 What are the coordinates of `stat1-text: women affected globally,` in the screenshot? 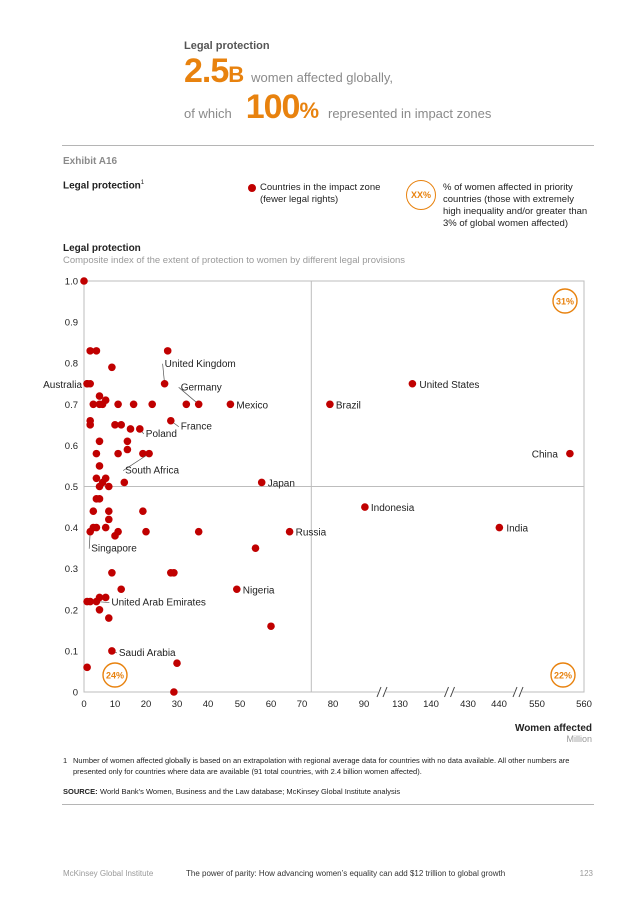 It's located at (322, 77).